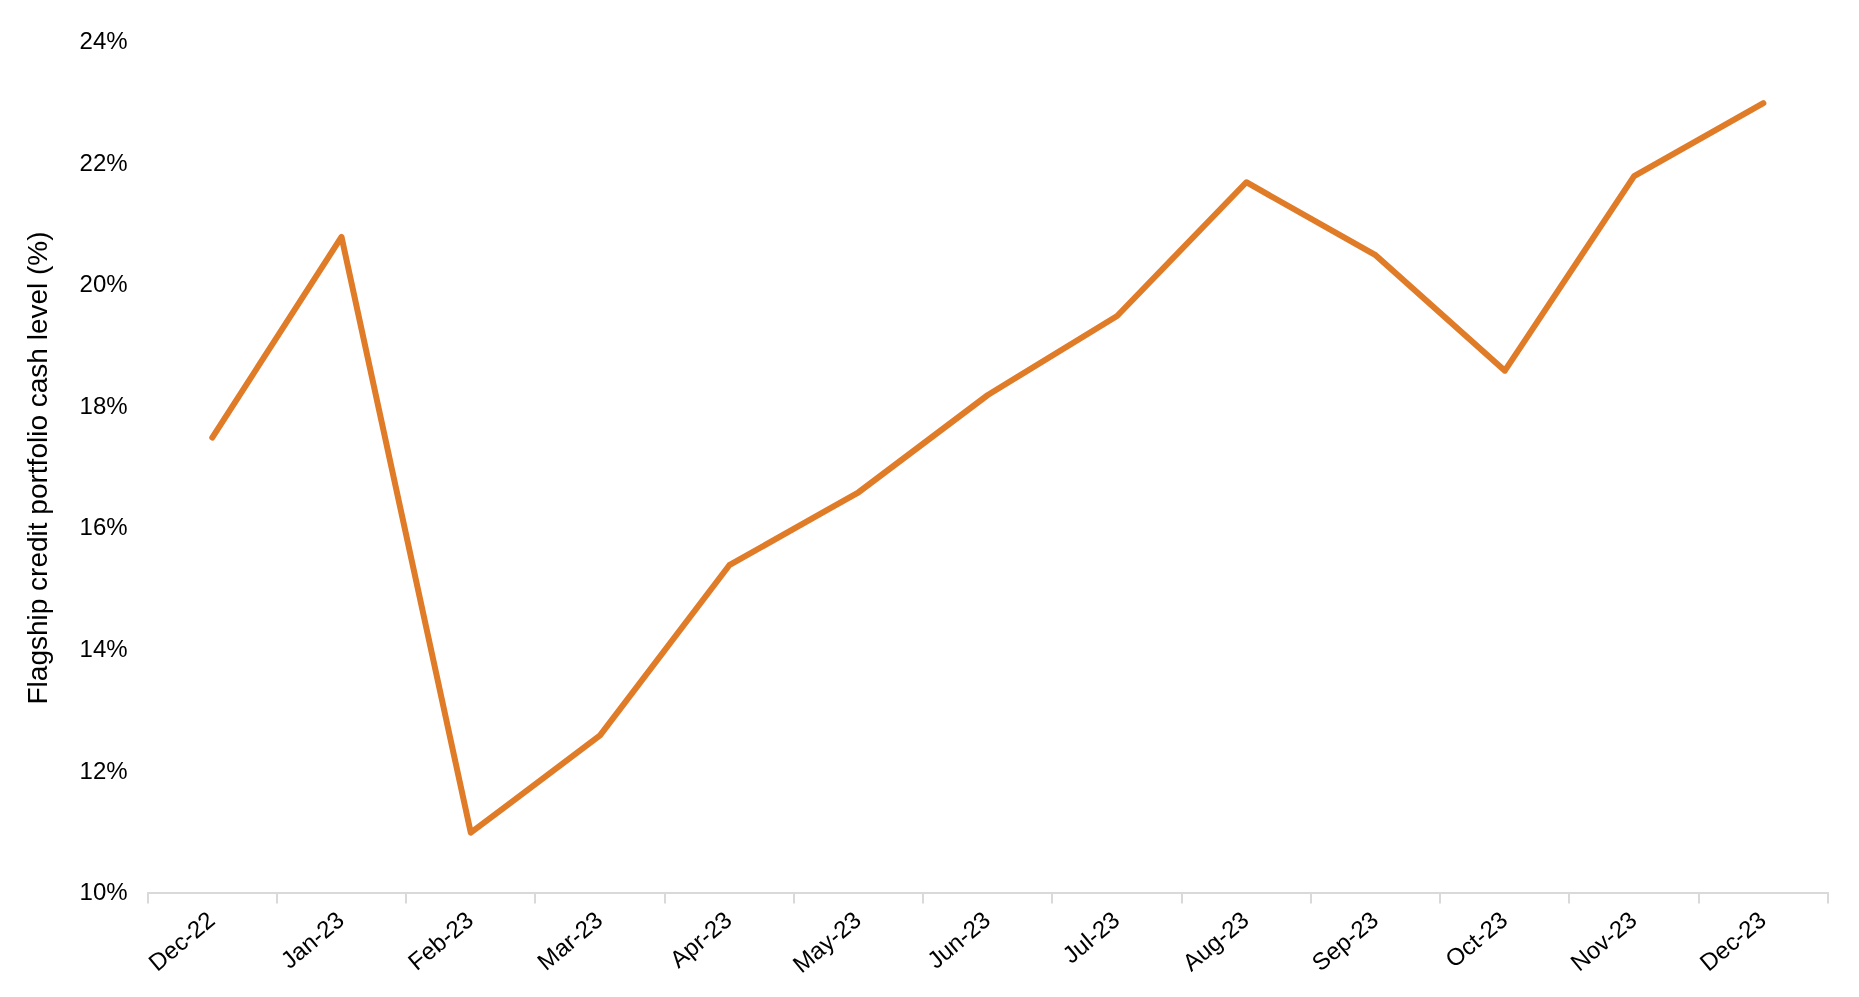  What do you see at coordinates (103, 770) in the screenshot?
I see `y-tick-label: 12%` at bounding box center [103, 770].